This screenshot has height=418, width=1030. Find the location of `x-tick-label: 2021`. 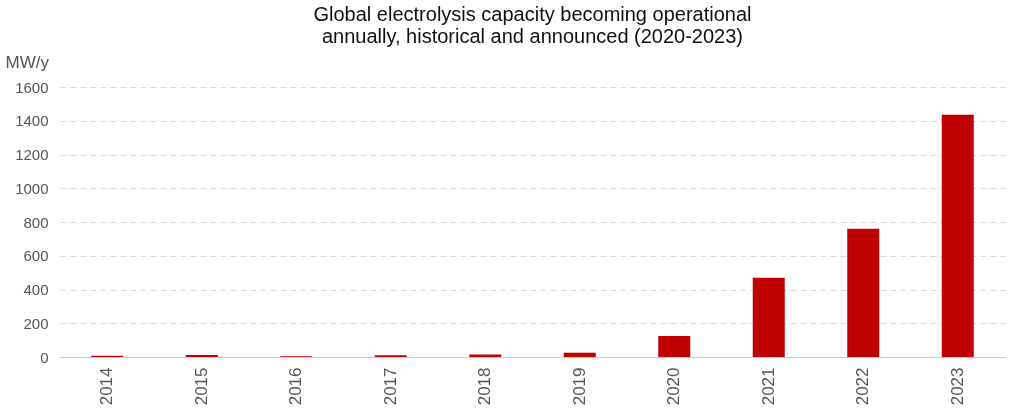

x-tick-label: 2021 is located at coordinates (768, 386).